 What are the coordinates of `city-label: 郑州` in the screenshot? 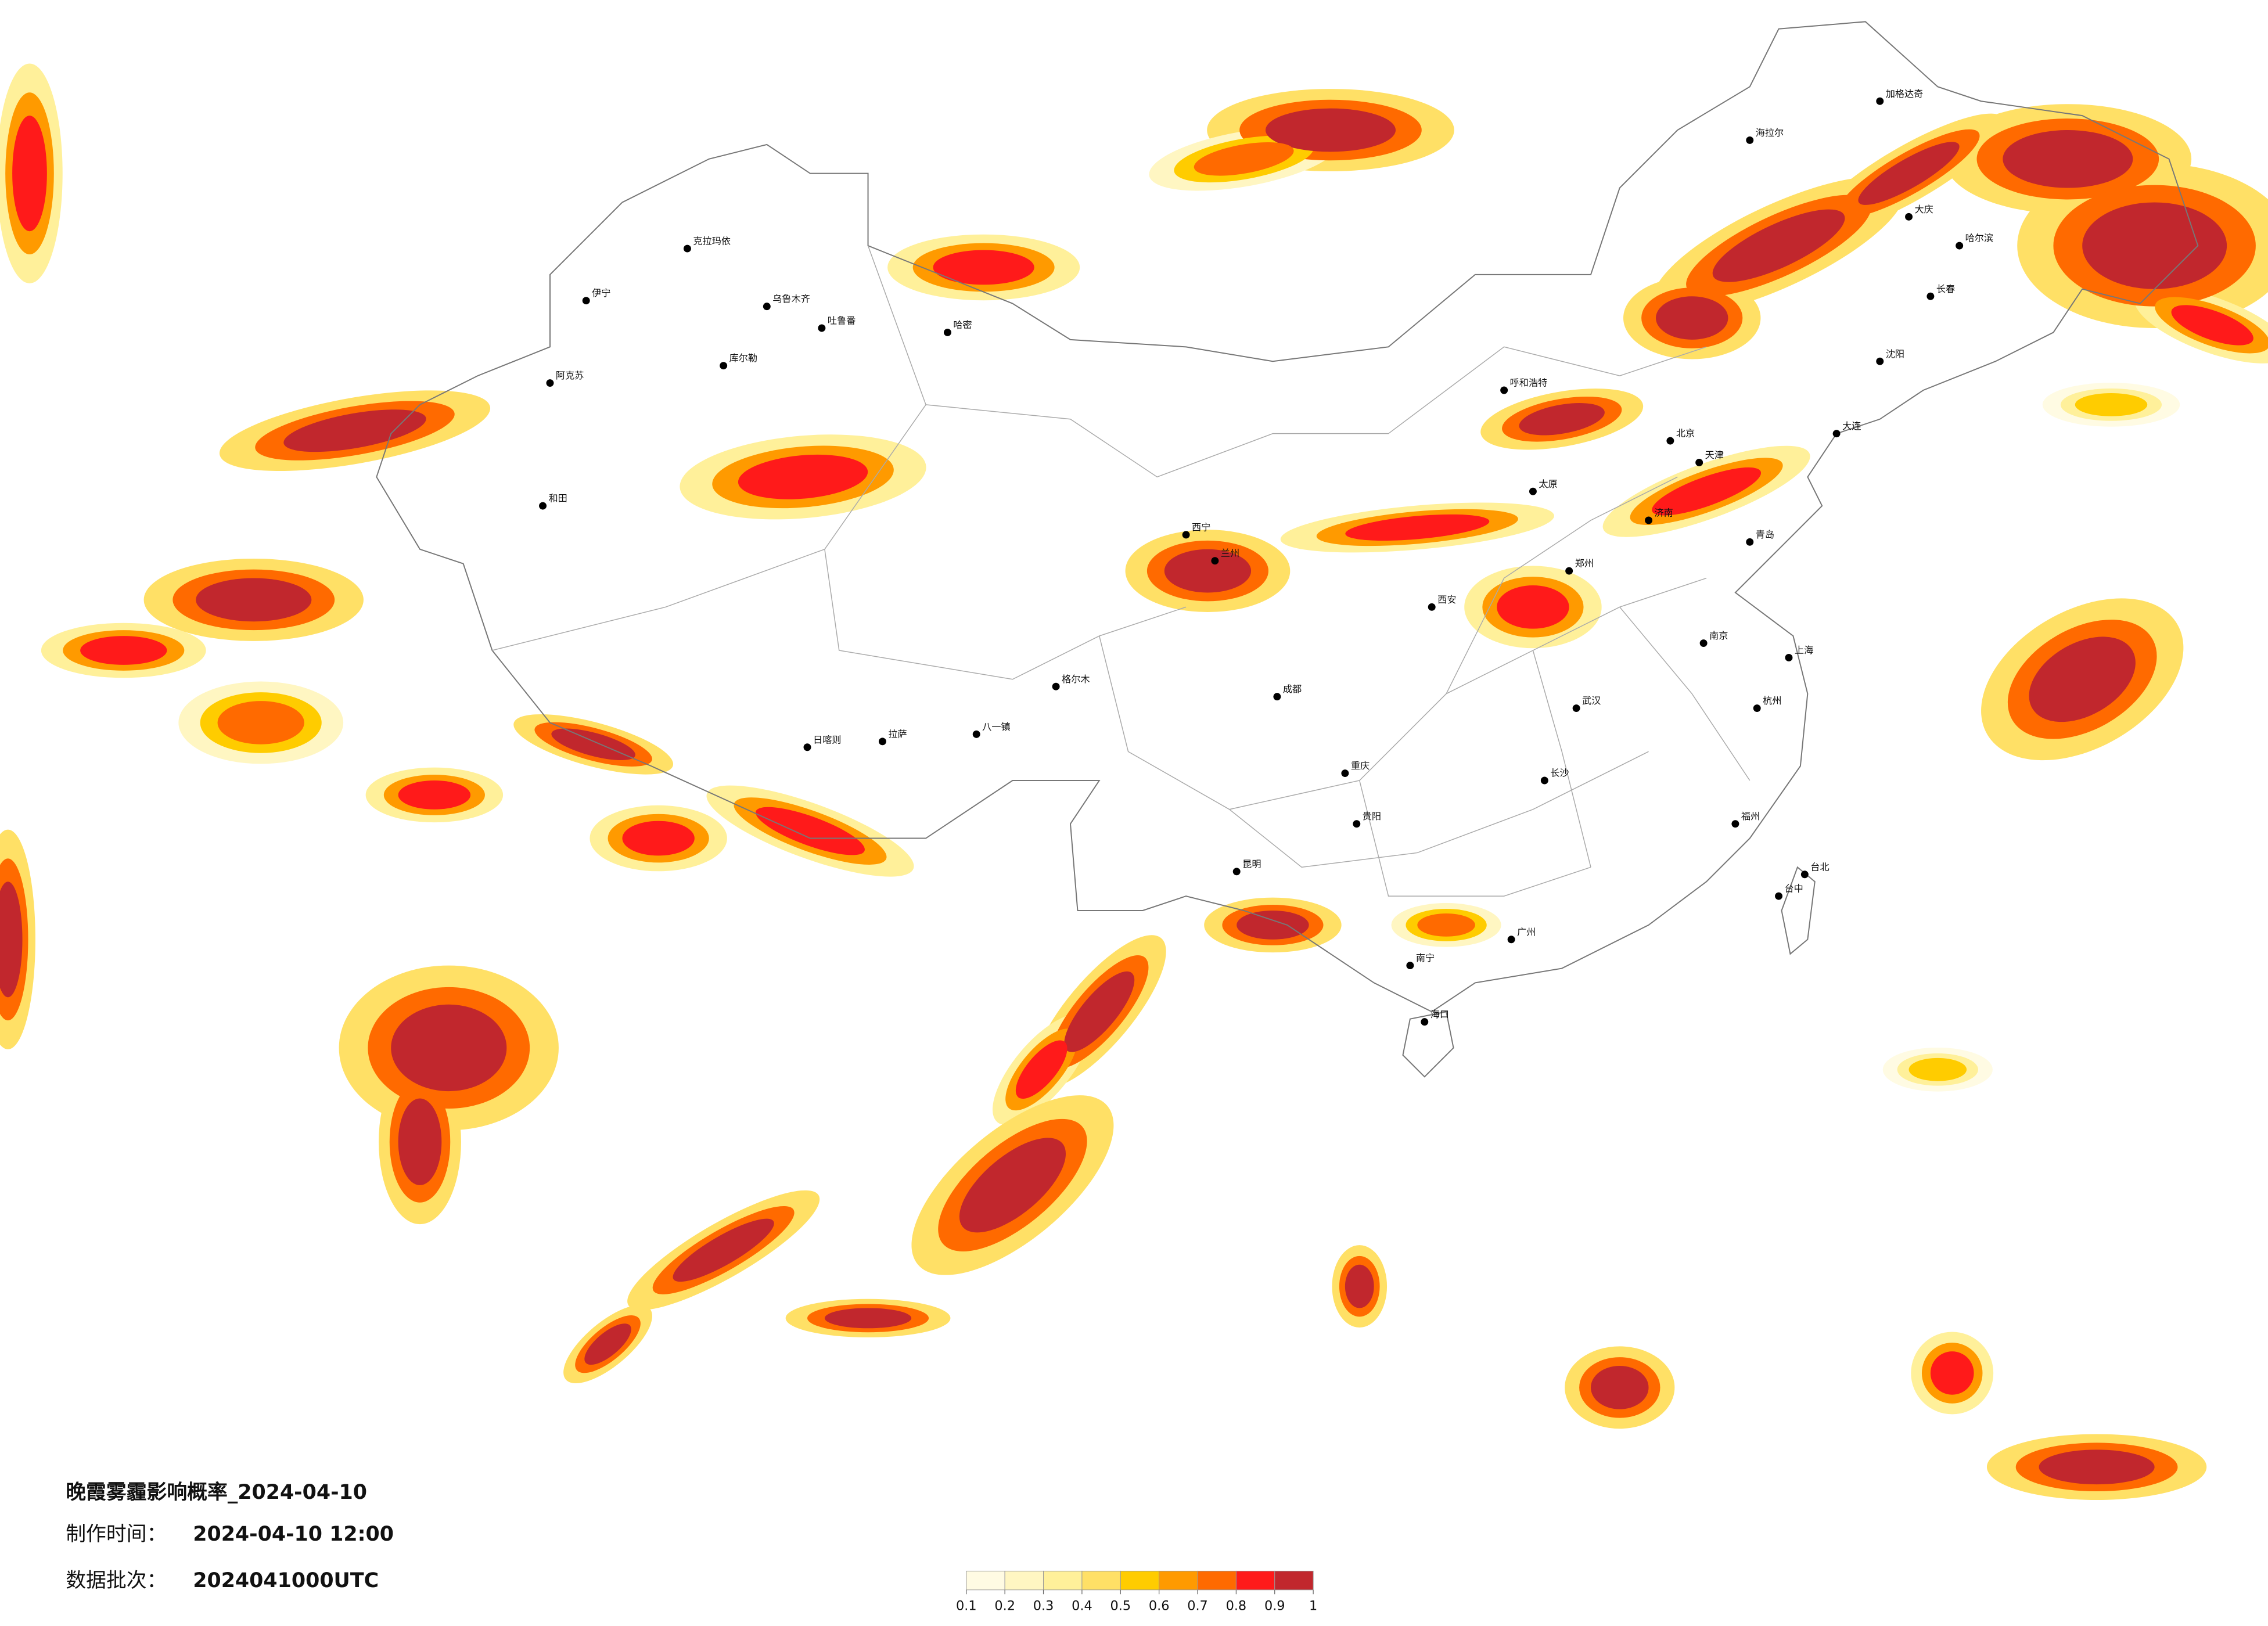 It's located at (1584, 563).